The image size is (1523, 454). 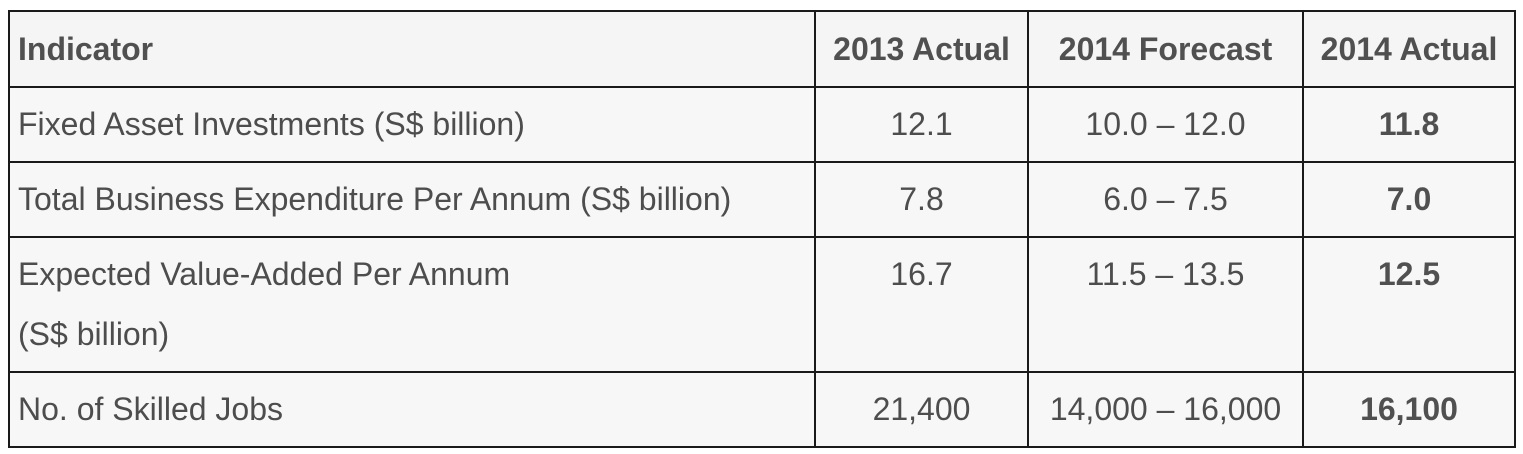 What do you see at coordinates (1409, 199) in the screenshot?
I see `value-2014-actual: 7.0` at bounding box center [1409, 199].